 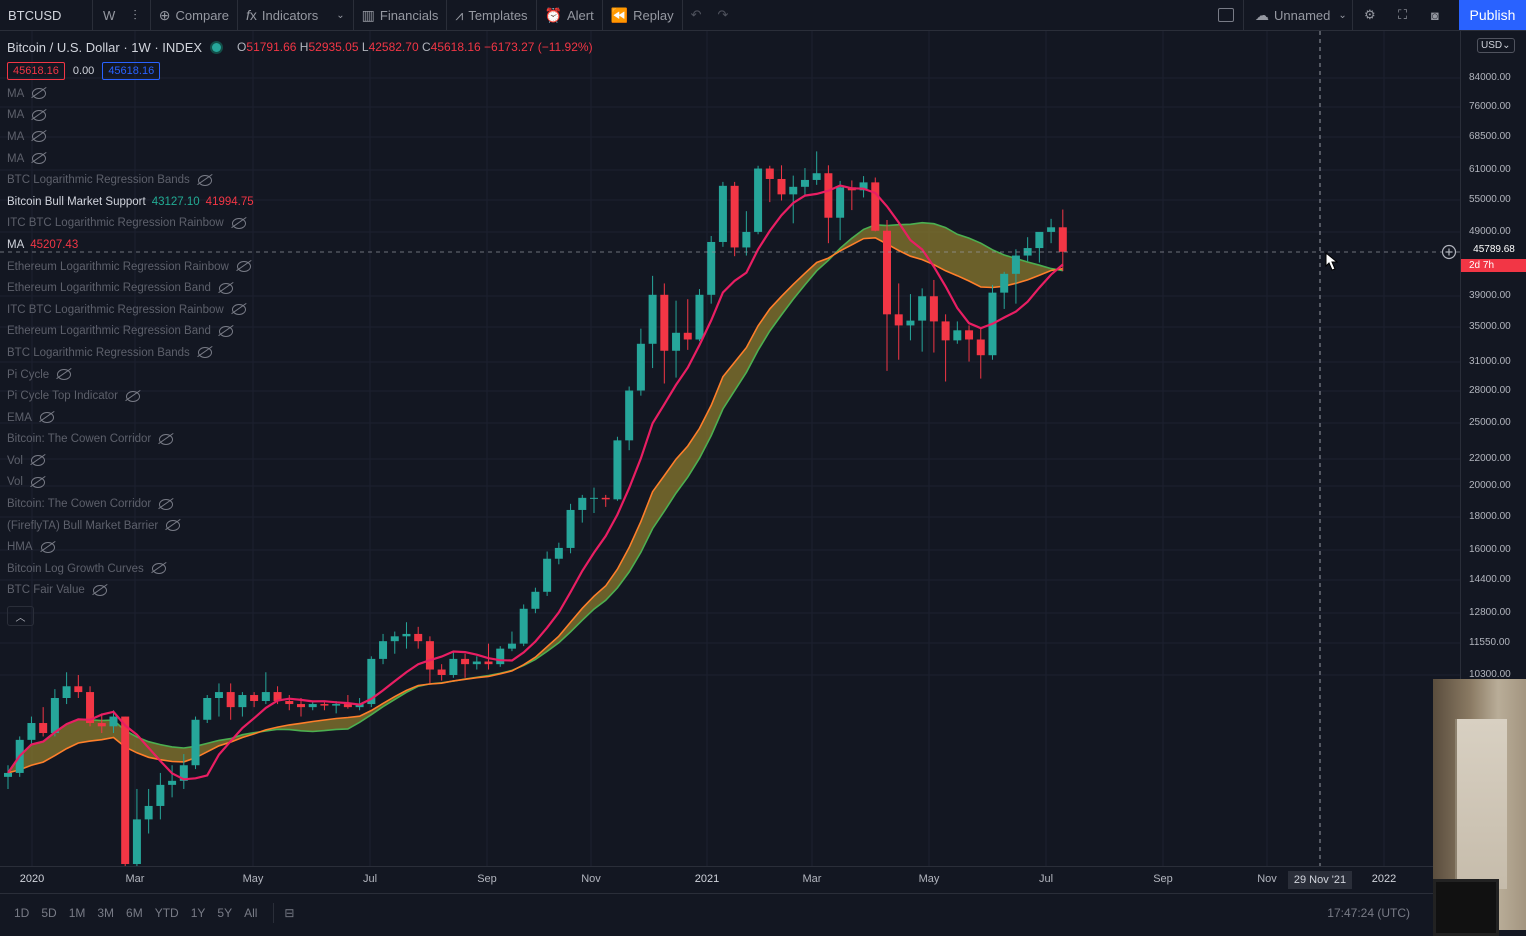 I want to click on snapshot-button: ◙, so click(x=1435, y=15).